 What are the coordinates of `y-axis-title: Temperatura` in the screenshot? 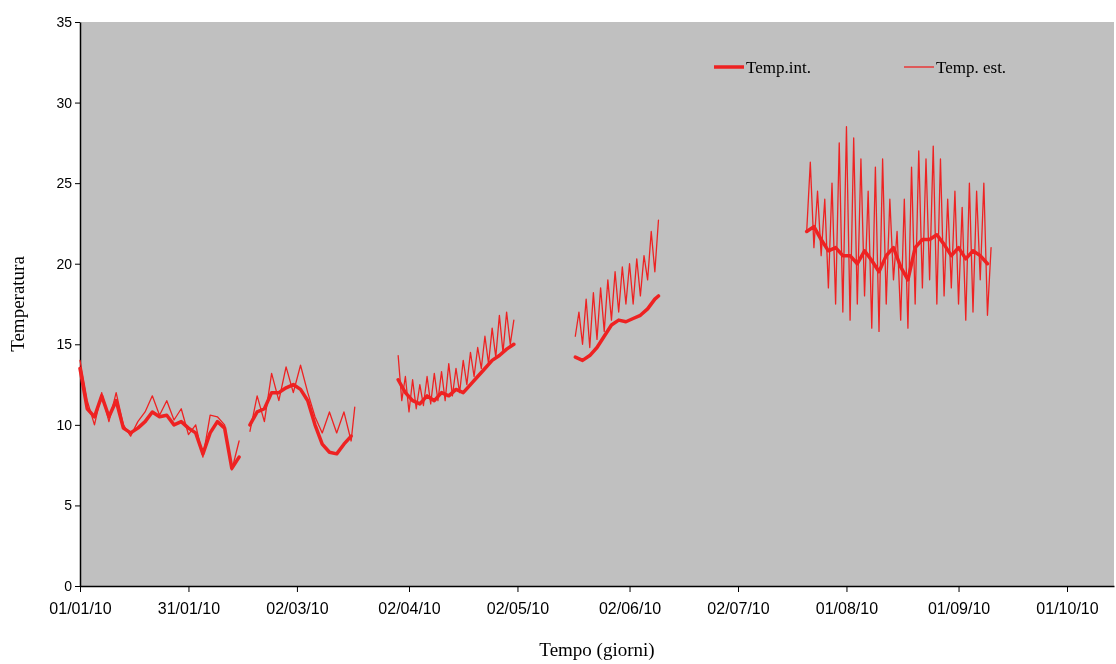 It's located at (17, 303).